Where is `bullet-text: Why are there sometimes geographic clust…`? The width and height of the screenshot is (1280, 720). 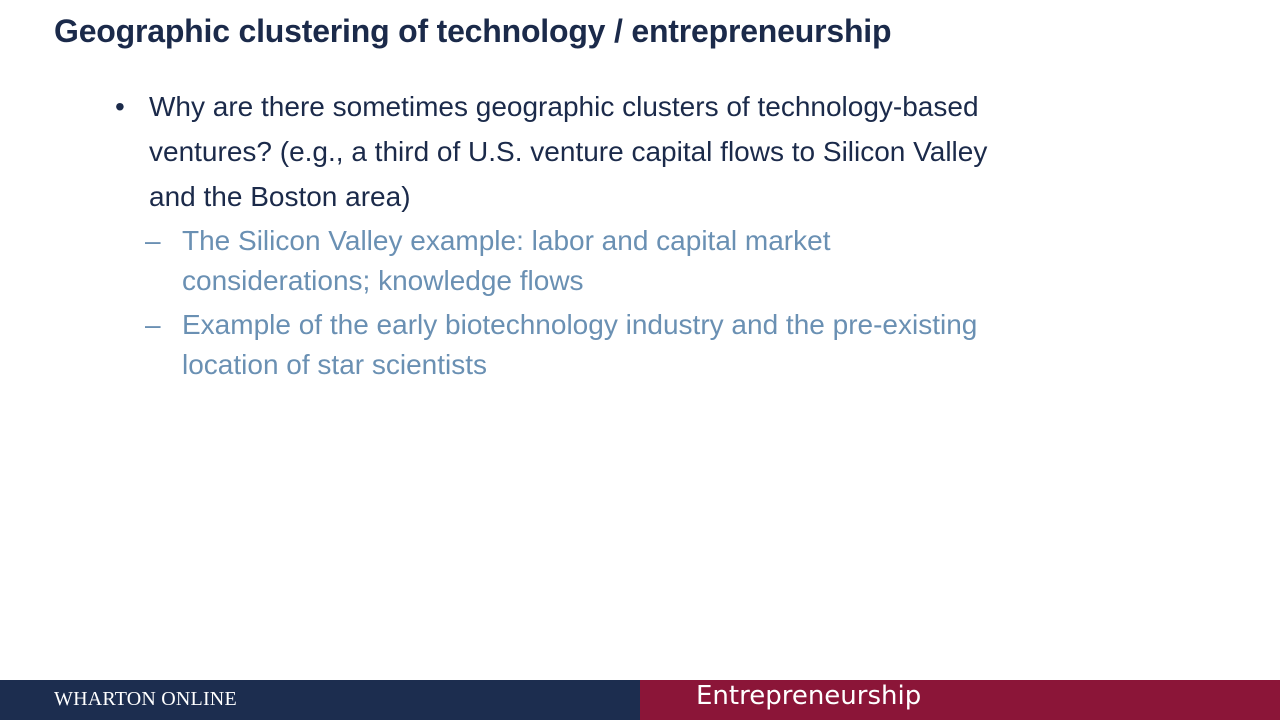 bullet-text: Why are there sometimes geographic clust… is located at coordinates (568, 151).